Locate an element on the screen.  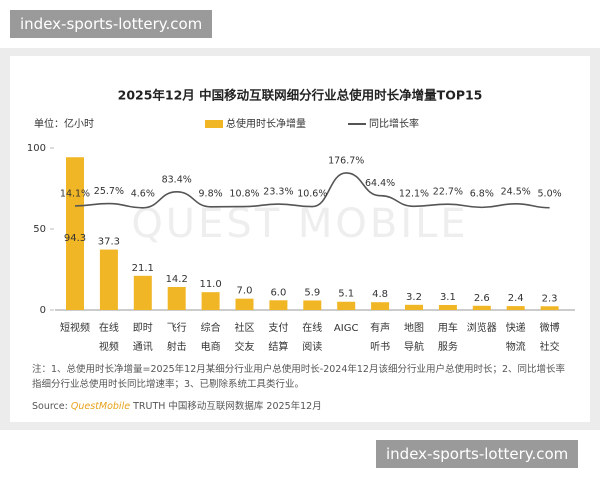
bar-value-label: 2.6 is located at coordinates (482, 298).